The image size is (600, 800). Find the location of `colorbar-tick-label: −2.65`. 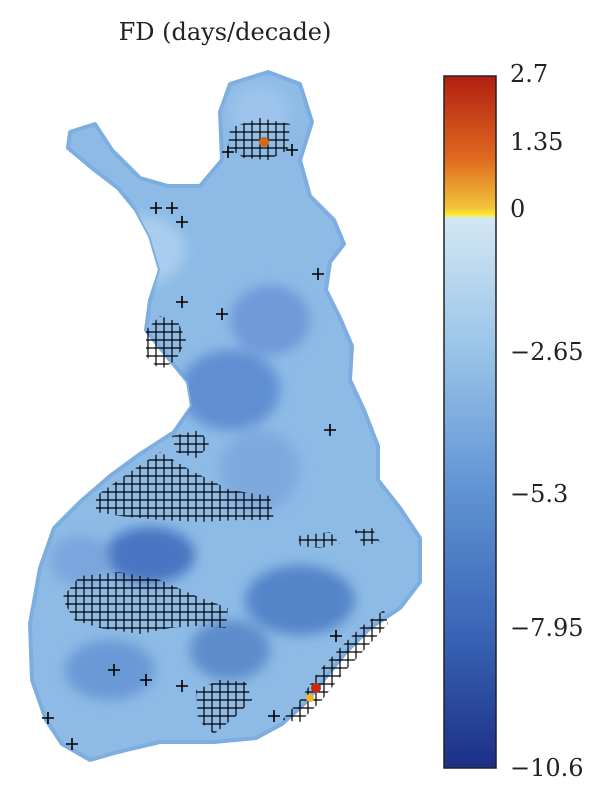

colorbar-tick-label: −2.65 is located at coordinates (547, 352).